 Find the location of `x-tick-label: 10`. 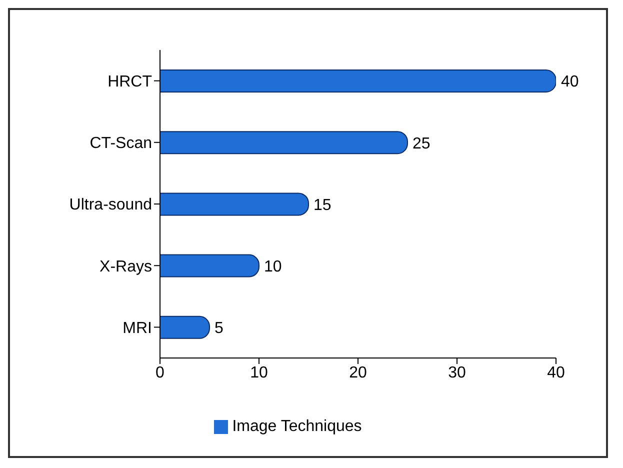

x-tick-label: 10 is located at coordinates (259, 373).